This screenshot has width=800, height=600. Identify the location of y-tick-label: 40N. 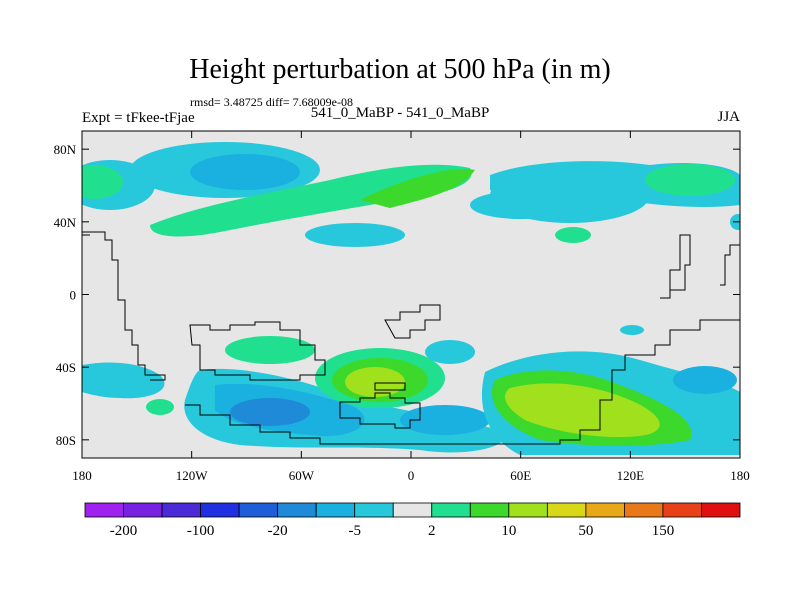
(65, 222).